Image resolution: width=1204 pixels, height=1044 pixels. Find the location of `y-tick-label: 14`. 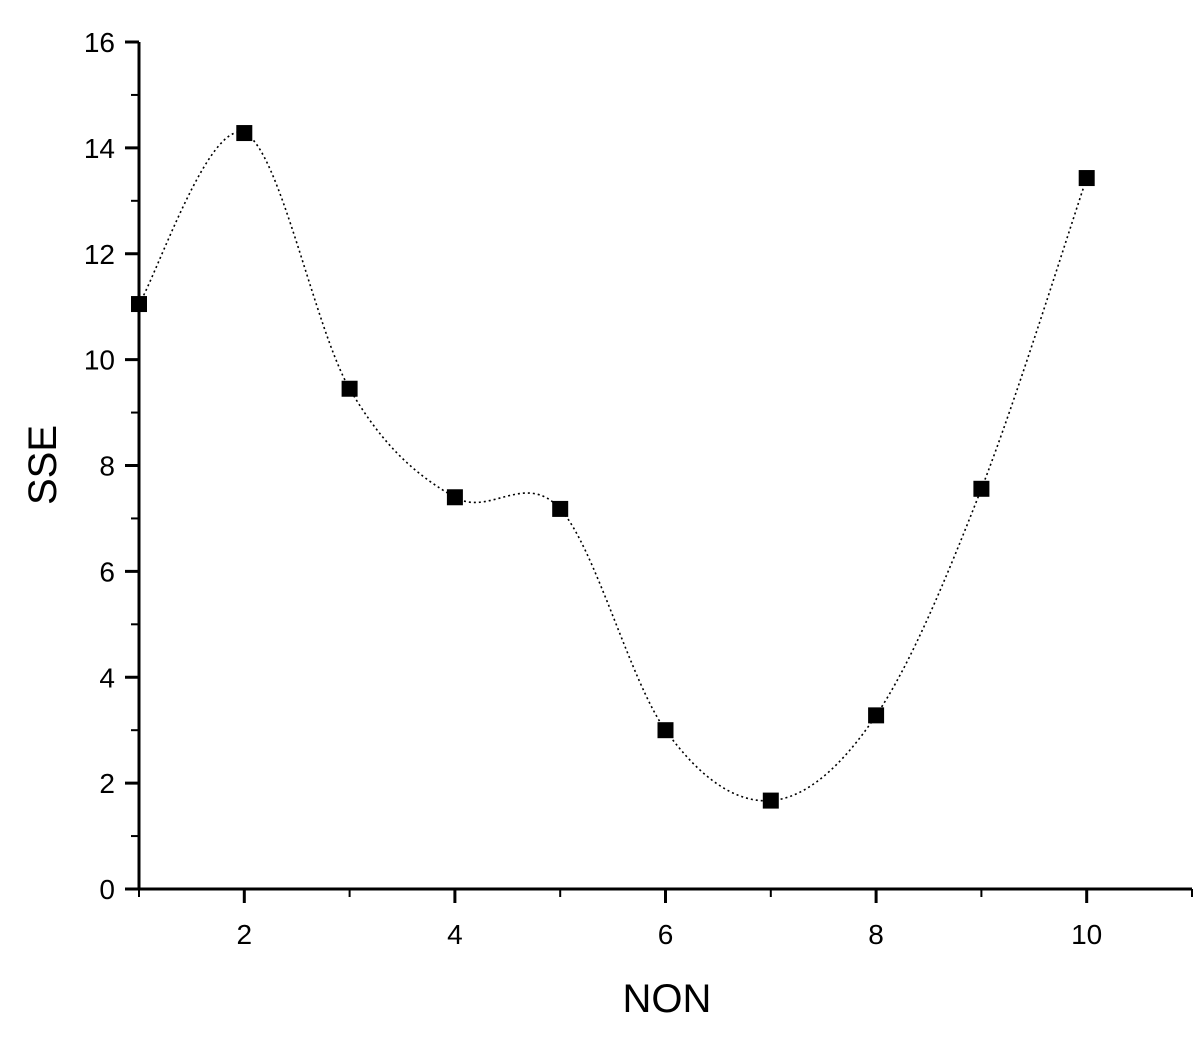

y-tick-label: 14 is located at coordinates (99, 148).